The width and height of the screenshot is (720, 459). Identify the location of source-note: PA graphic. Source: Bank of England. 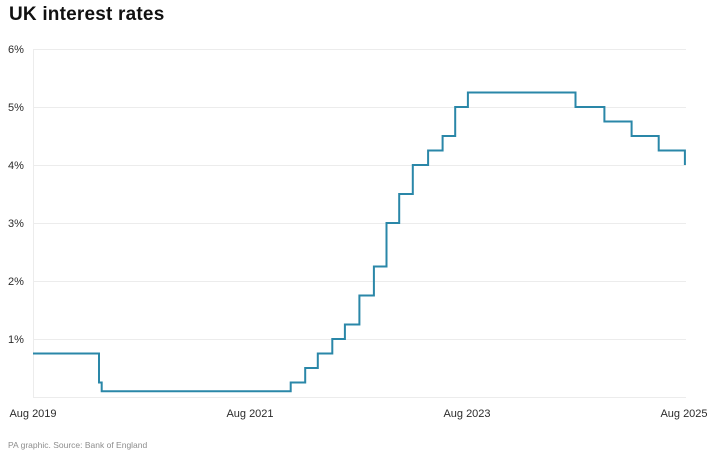
(78, 445).